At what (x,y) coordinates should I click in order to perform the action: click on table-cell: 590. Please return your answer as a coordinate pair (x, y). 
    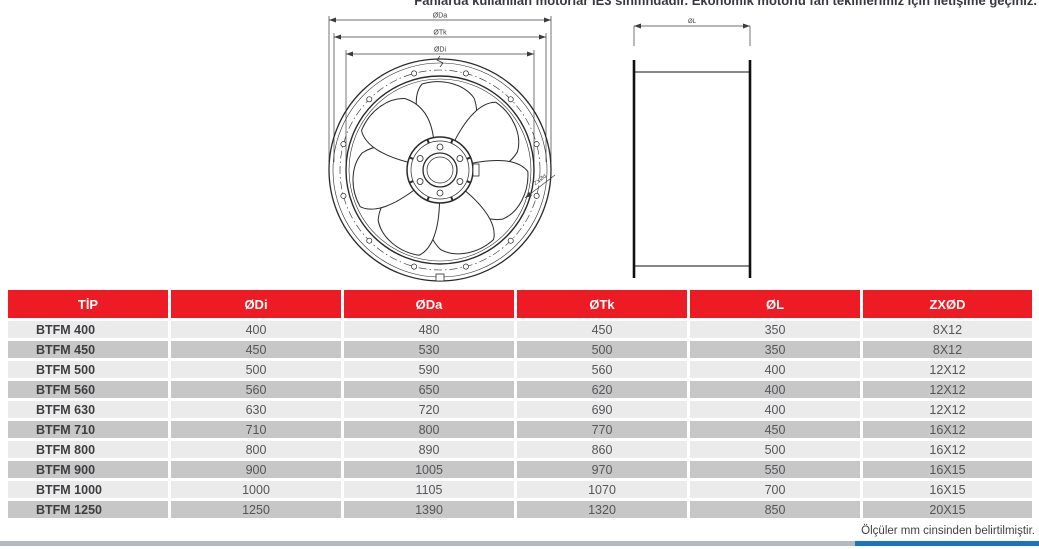
    Looking at the image, I should click on (429, 369).